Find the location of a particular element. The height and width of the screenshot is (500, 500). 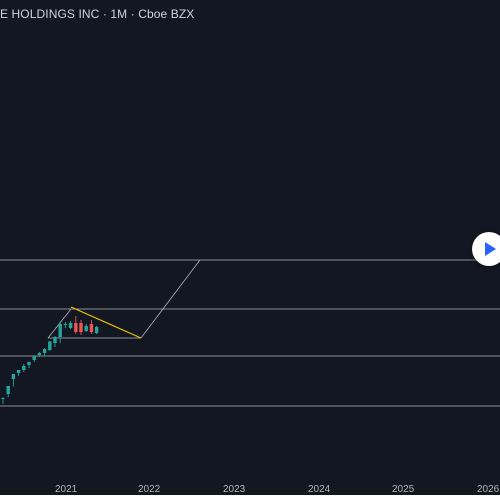

play-icon is located at coordinates (490, 249).